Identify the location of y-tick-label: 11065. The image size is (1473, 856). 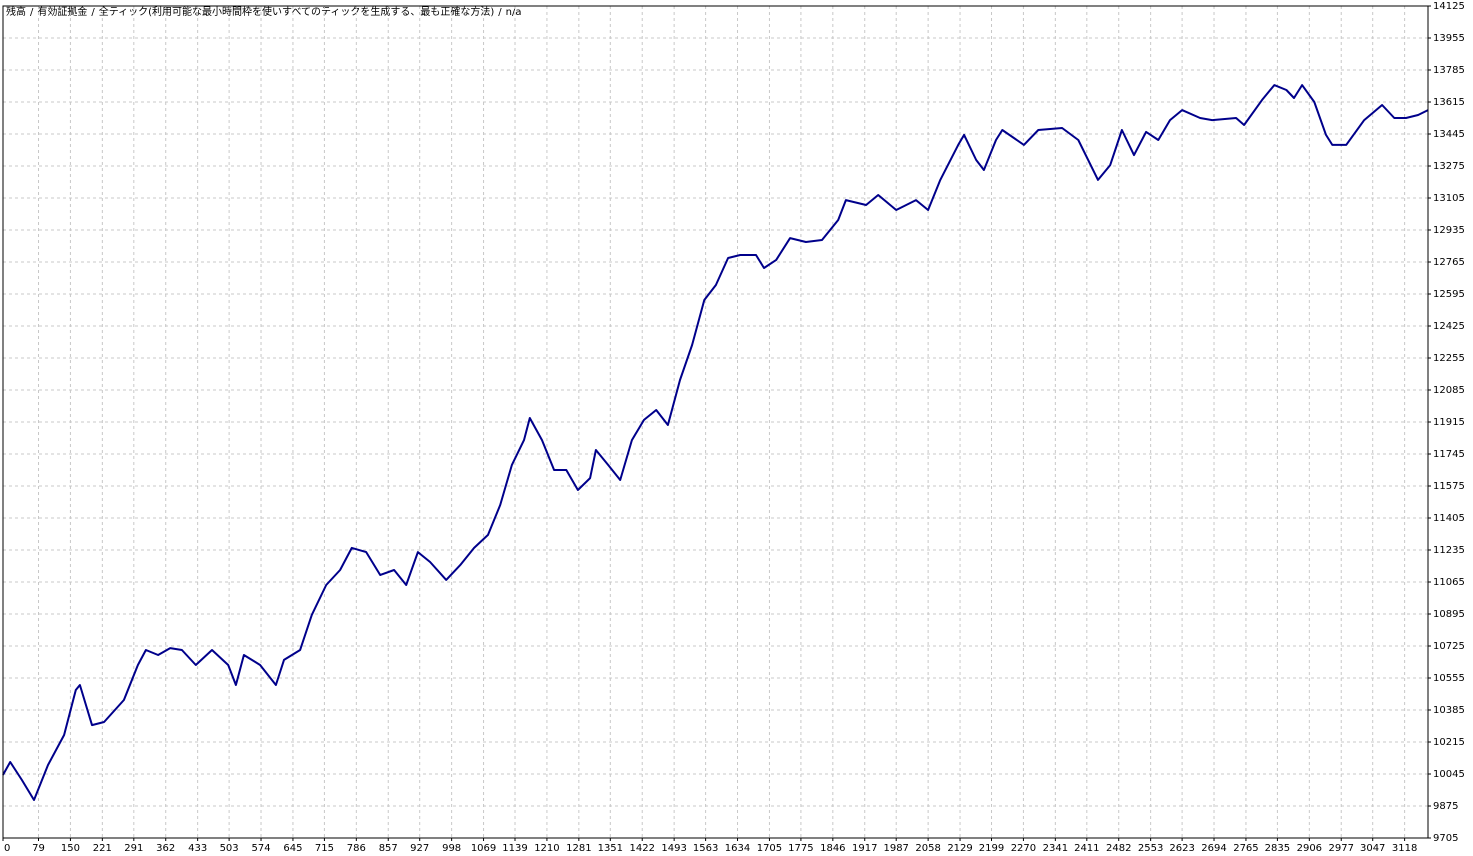
(1449, 582).